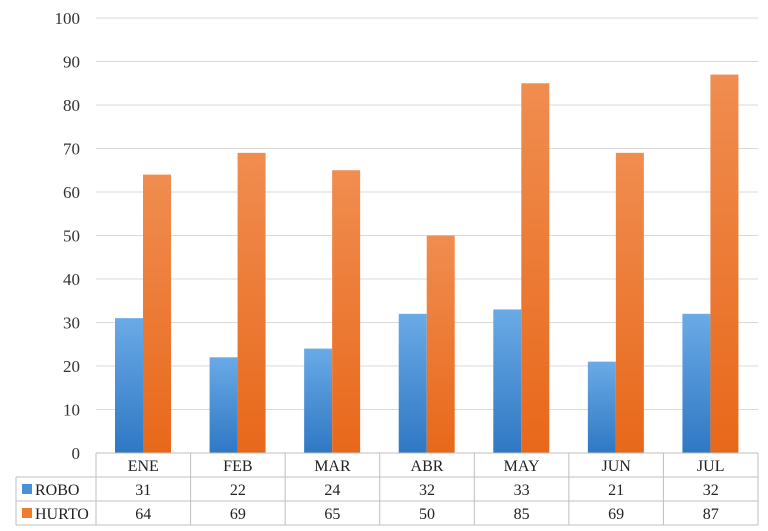 This screenshot has width=768, height=531. What do you see at coordinates (616, 490) in the screenshot?
I see `data-label: 21` at bounding box center [616, 490].